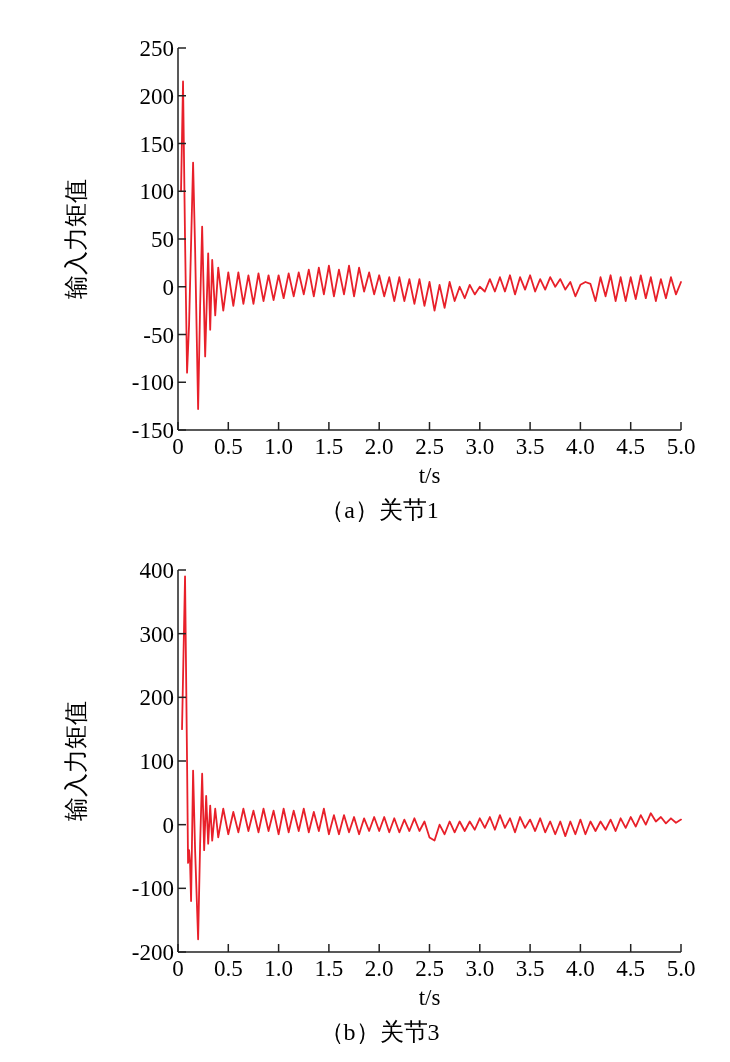 The height and width of the screenshot is (1062, 730). I want to click on y-tick-label: -50, so click(158, 335).